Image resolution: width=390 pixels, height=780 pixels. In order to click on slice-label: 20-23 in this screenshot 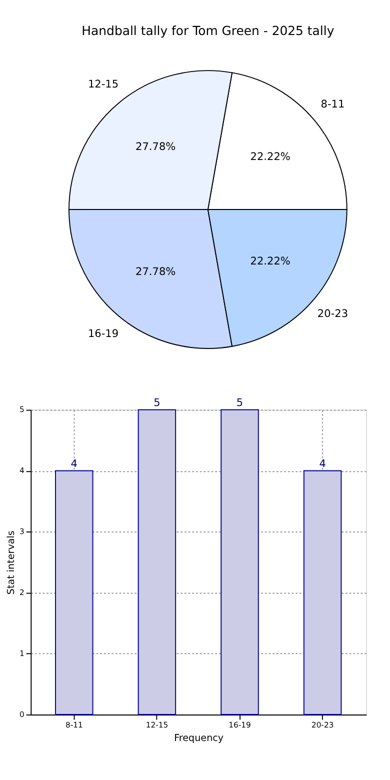, I will do `click(332, 314)`.